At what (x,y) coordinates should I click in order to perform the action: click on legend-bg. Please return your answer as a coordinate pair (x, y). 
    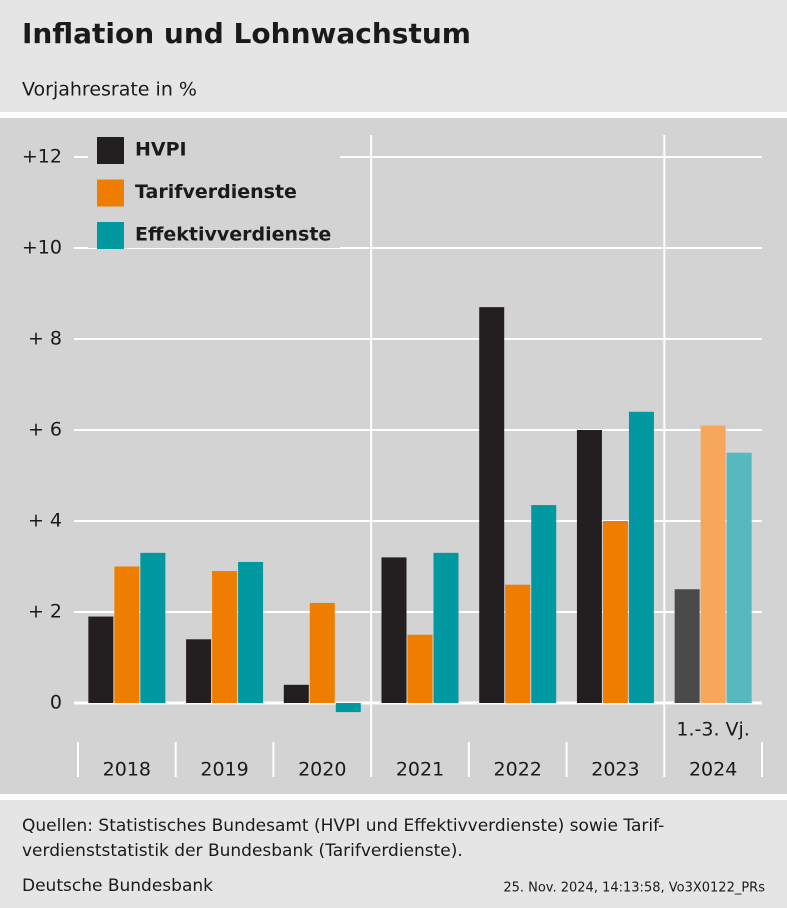
    Looking at the image, I should click on (214, 189).